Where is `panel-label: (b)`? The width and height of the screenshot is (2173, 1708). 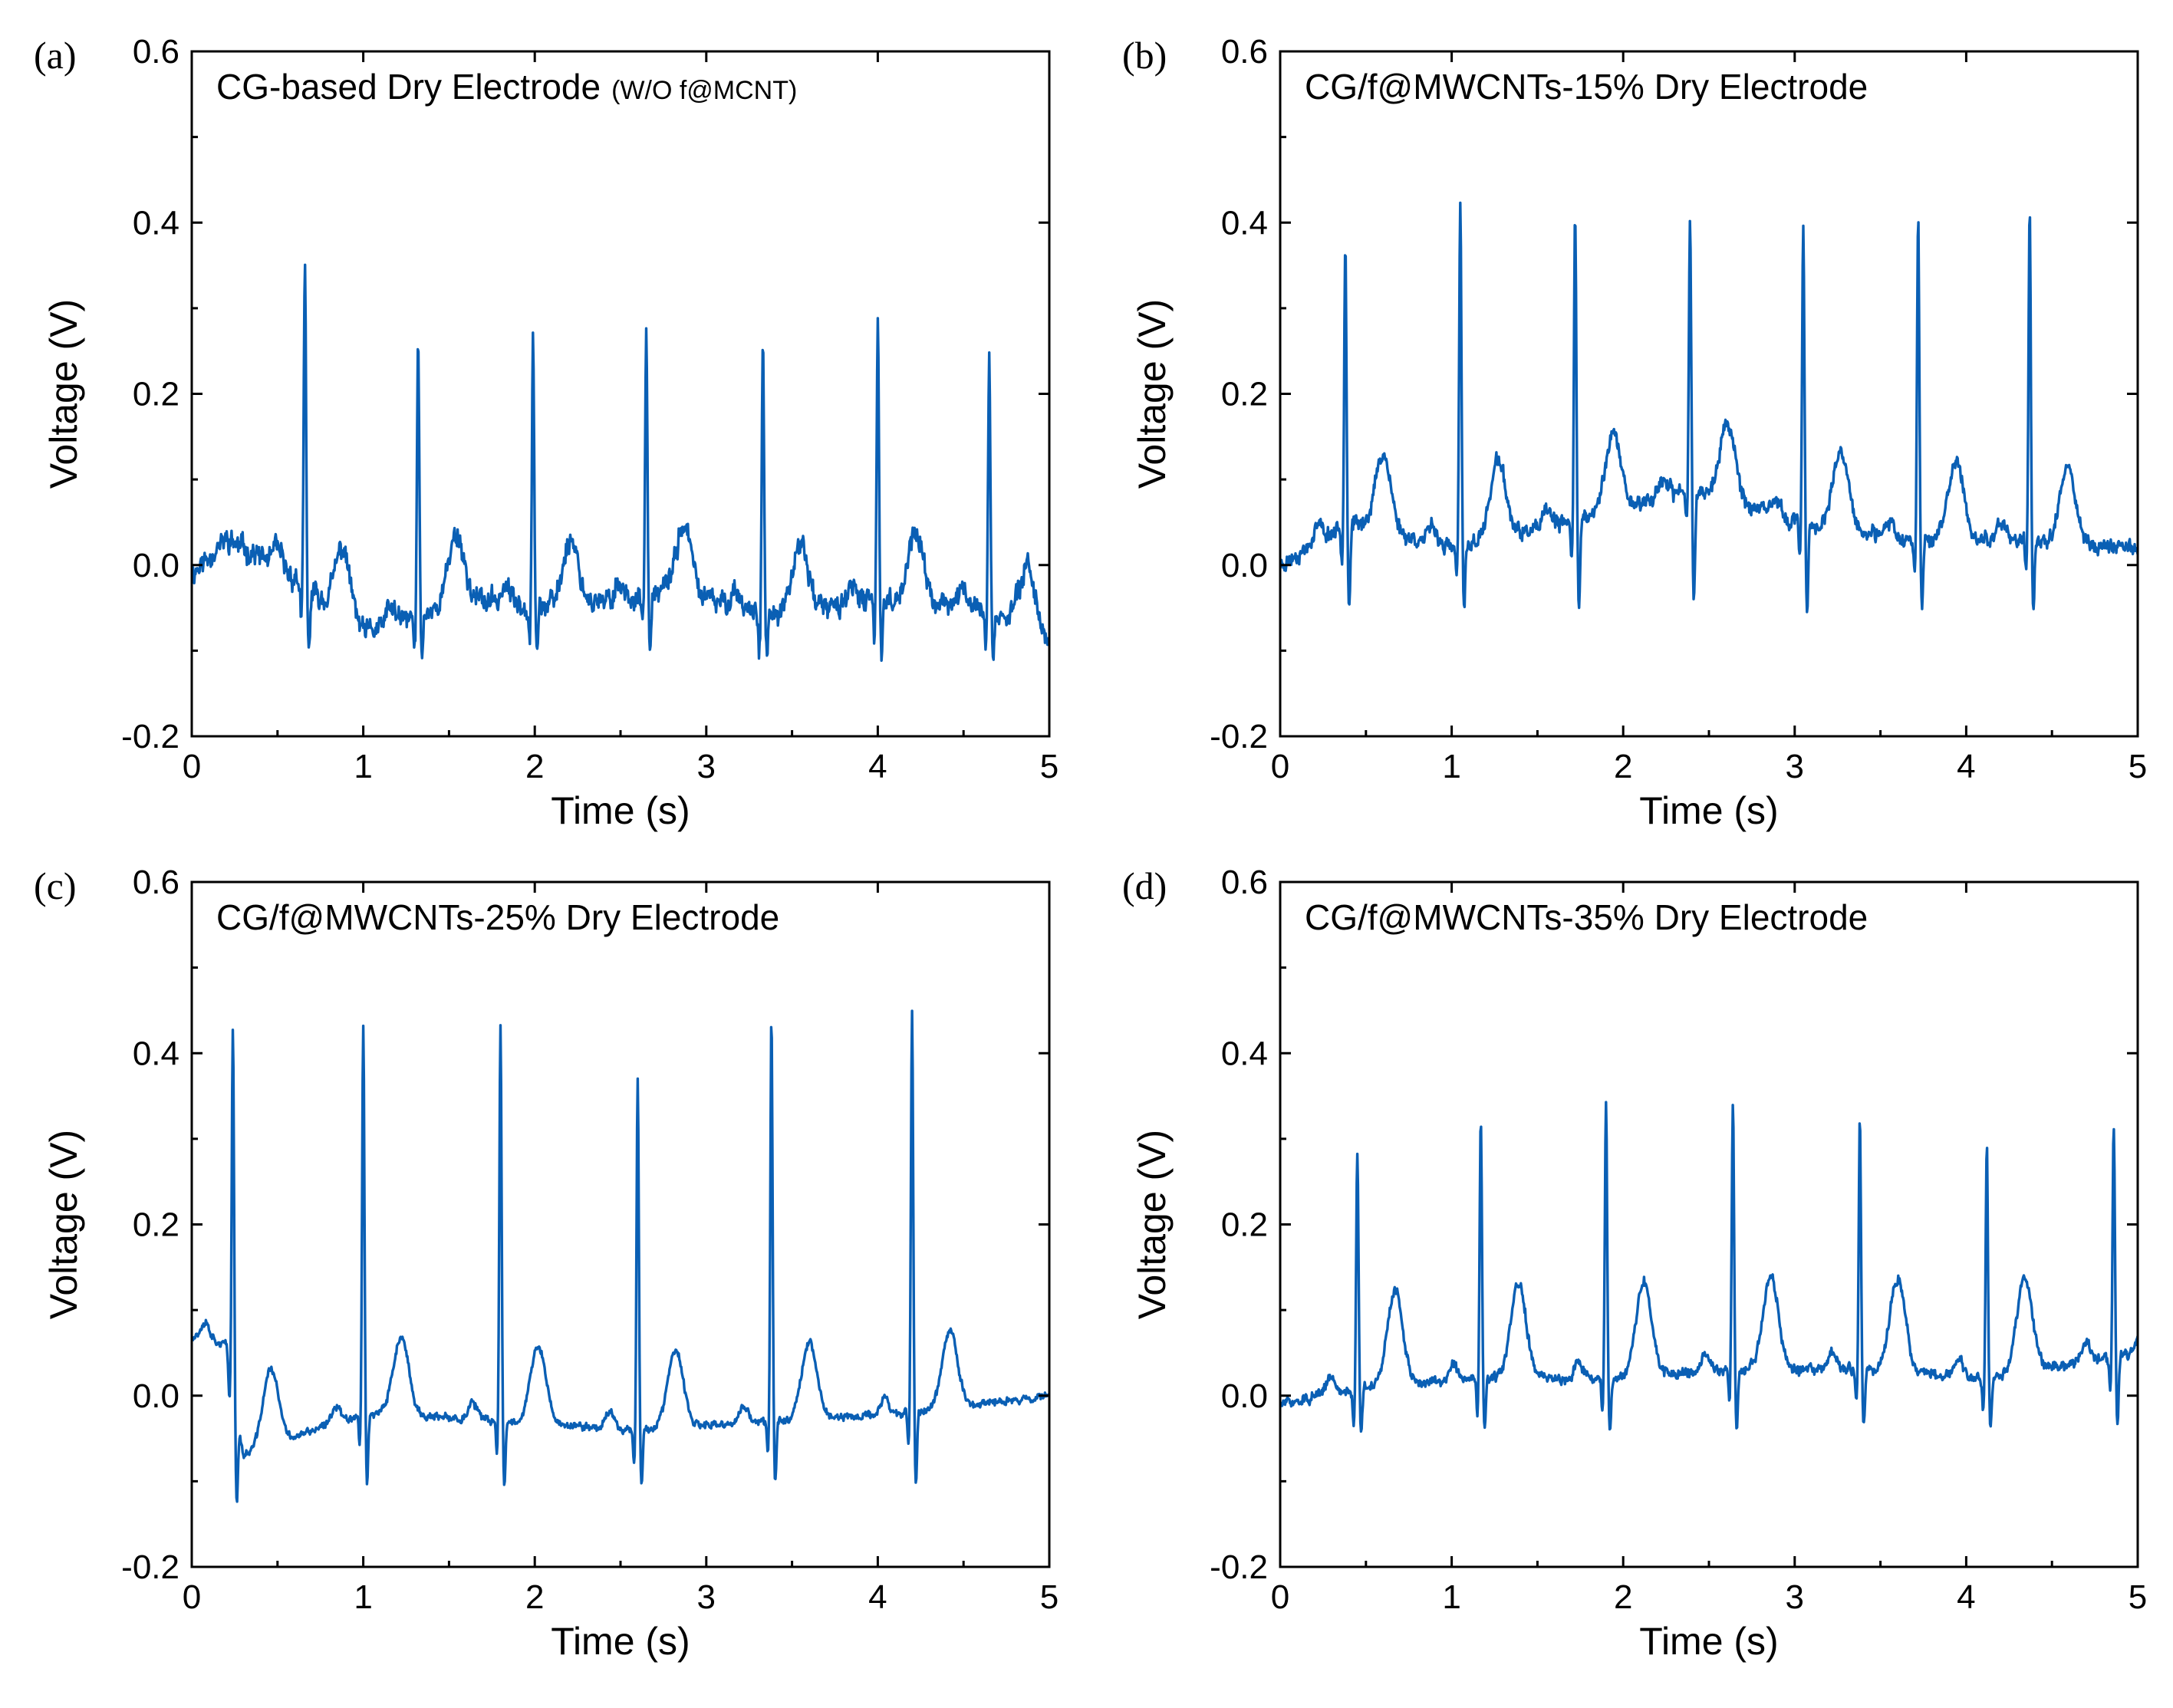 panel-label: (b) is located at coordinates (1145, 55).